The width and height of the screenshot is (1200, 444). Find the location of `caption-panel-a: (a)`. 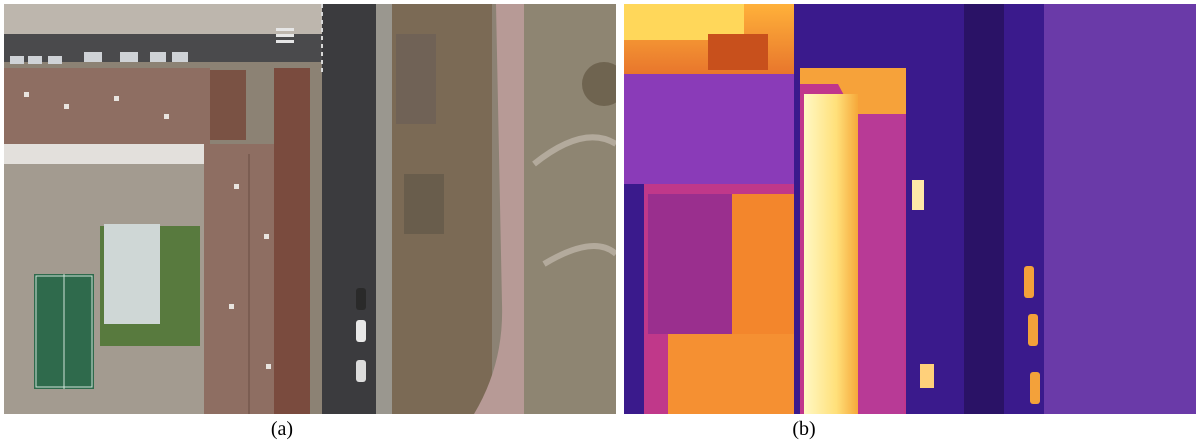

caption-panel-a: (a) is located at coordinates (282, 429).